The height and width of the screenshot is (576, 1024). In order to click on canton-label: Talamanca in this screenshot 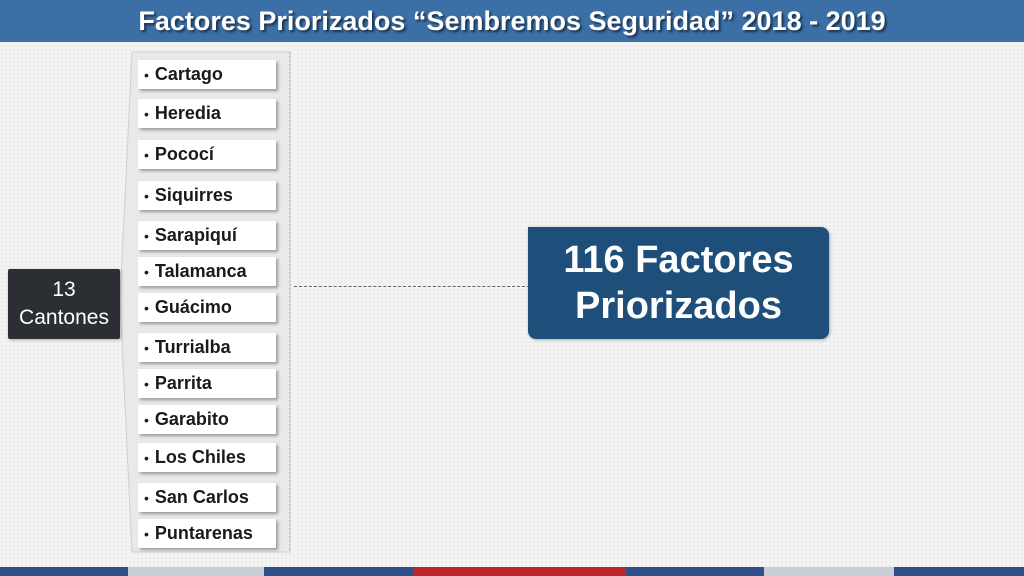, I will do `click(200, 271)`.